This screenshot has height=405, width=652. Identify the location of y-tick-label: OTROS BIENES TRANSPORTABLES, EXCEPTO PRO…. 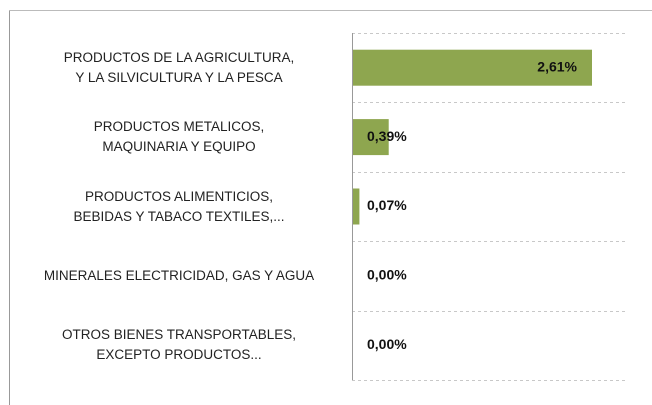
(179, 345).